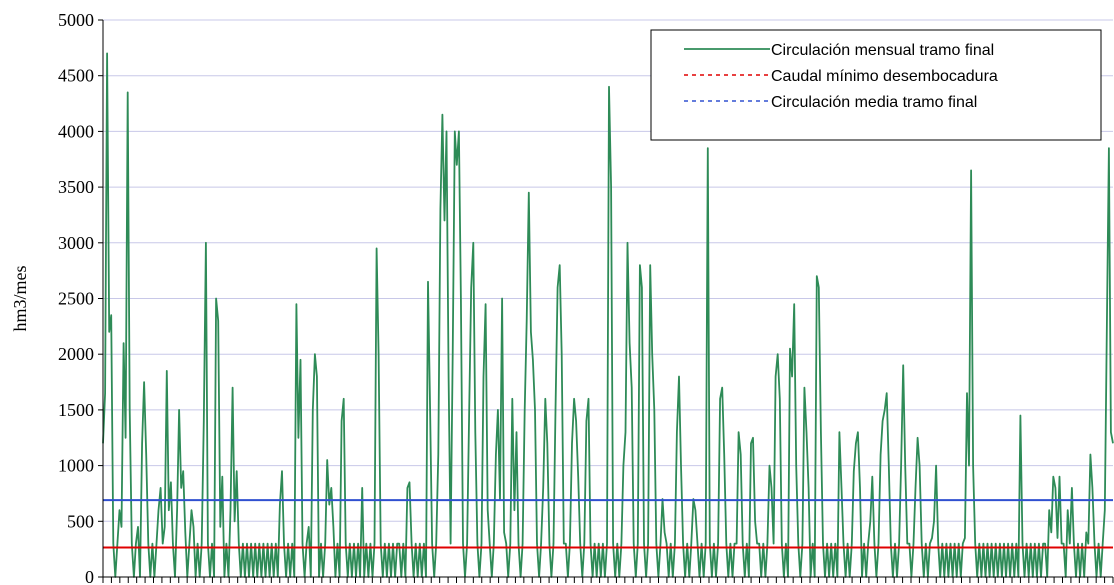 Image resolution: width=1114 pixels, height=585 pixels. Describe the element at coordinates (76, 20) in the screenshot. I see `y-tick-label: 5000` at that location.